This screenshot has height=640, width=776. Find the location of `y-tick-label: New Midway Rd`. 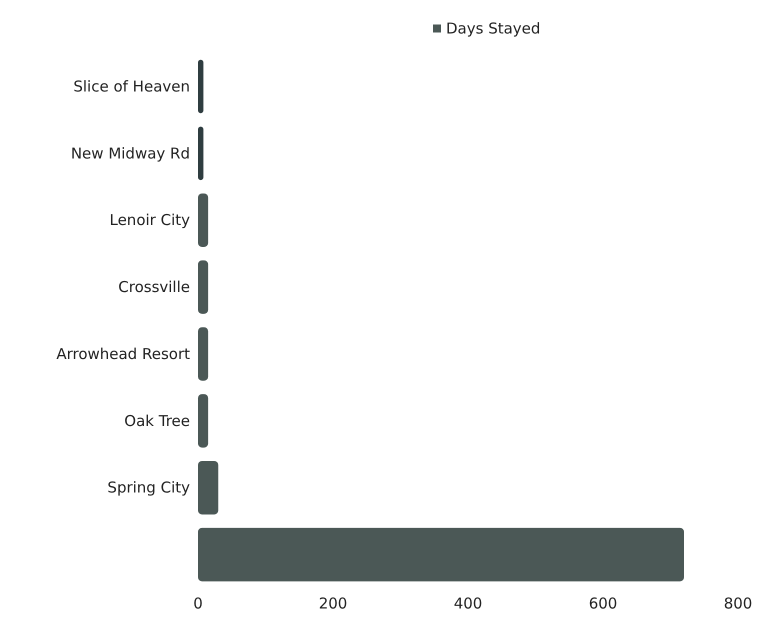

y-tick-label: New Midway Rd is located at coordinates (130, 153).